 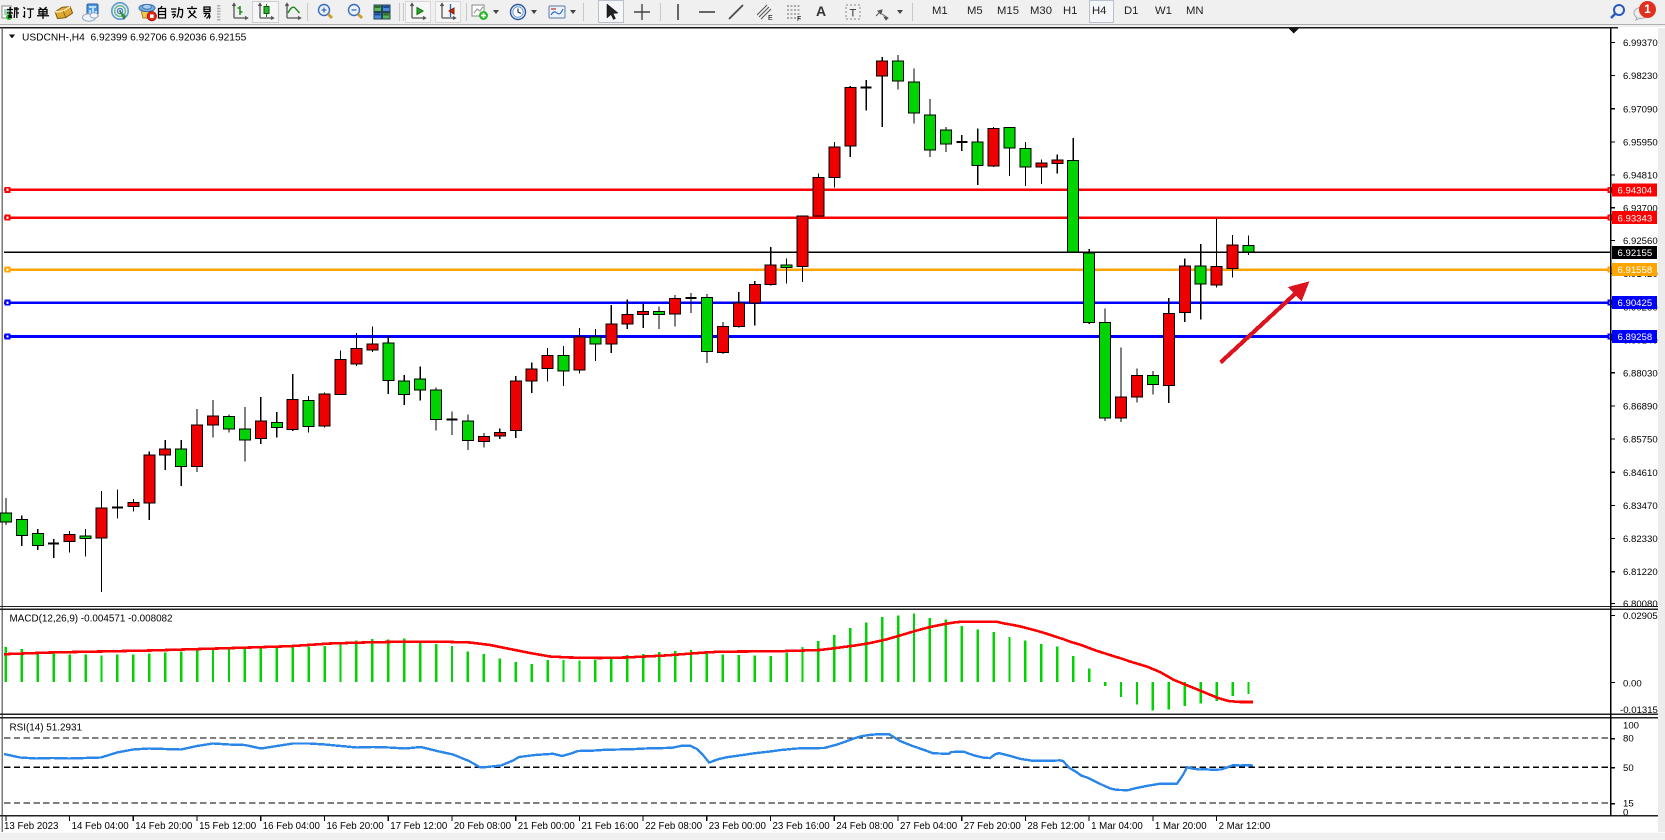 What do you see at coordinates (1117, 826) in the screenshot?
I see `svg-text: 1 Mar 04:00` at bounding box center [1117, 826].